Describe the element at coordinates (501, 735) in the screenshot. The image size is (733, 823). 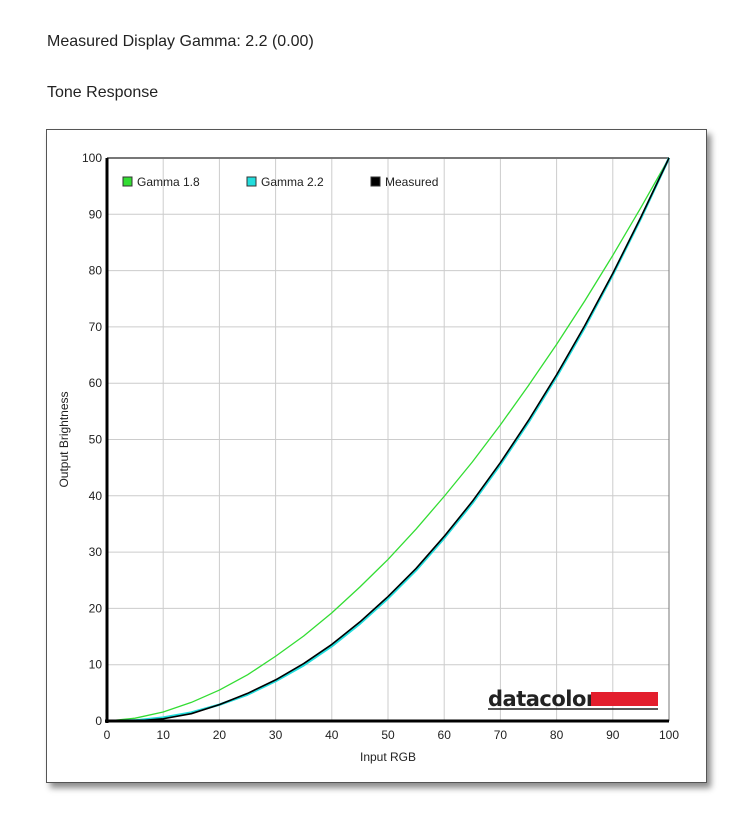
I see `x-tick-label: 70` at that location.